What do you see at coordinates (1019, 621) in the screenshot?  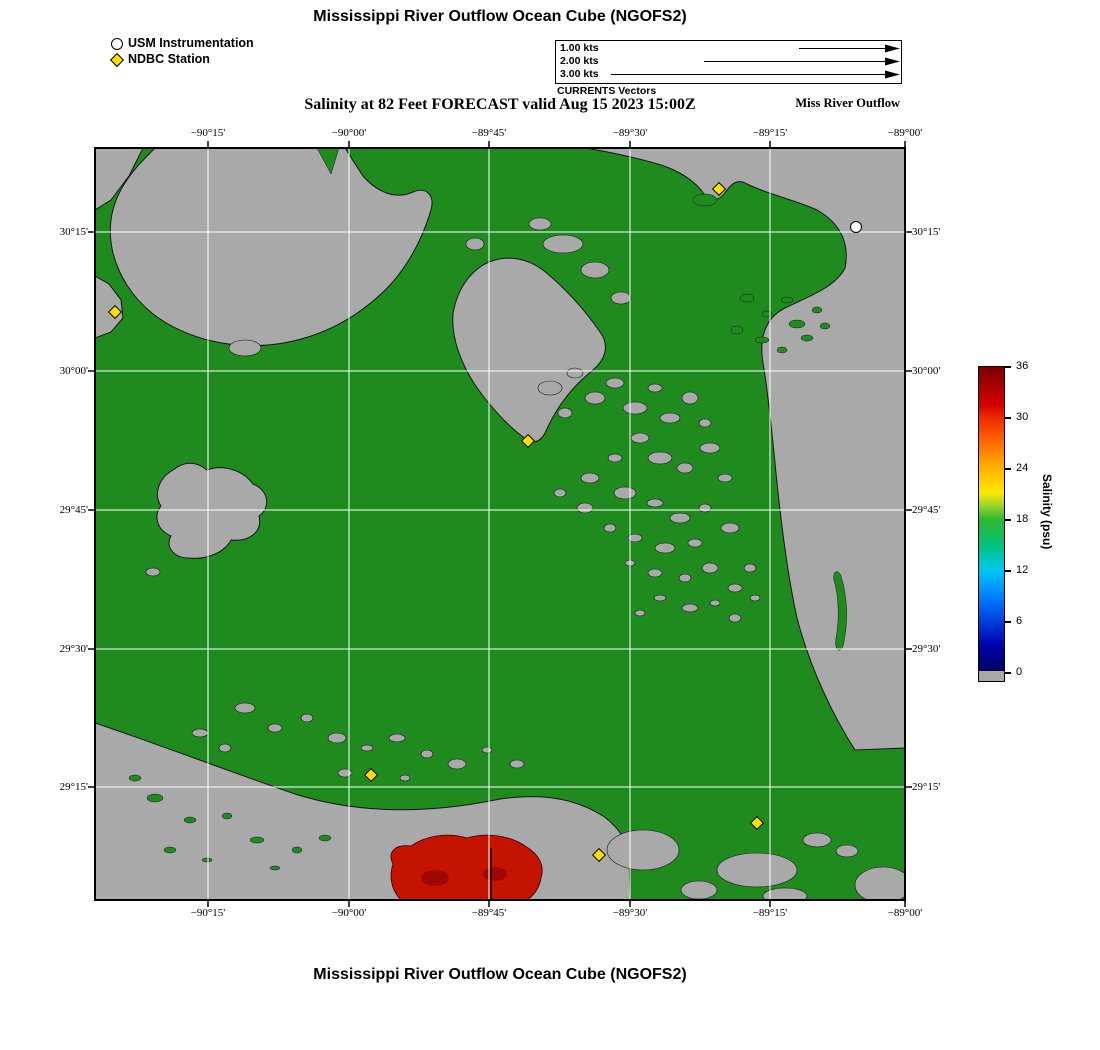 I see `colorbar-tick-label: 6` at bounding box center [1019, 621].